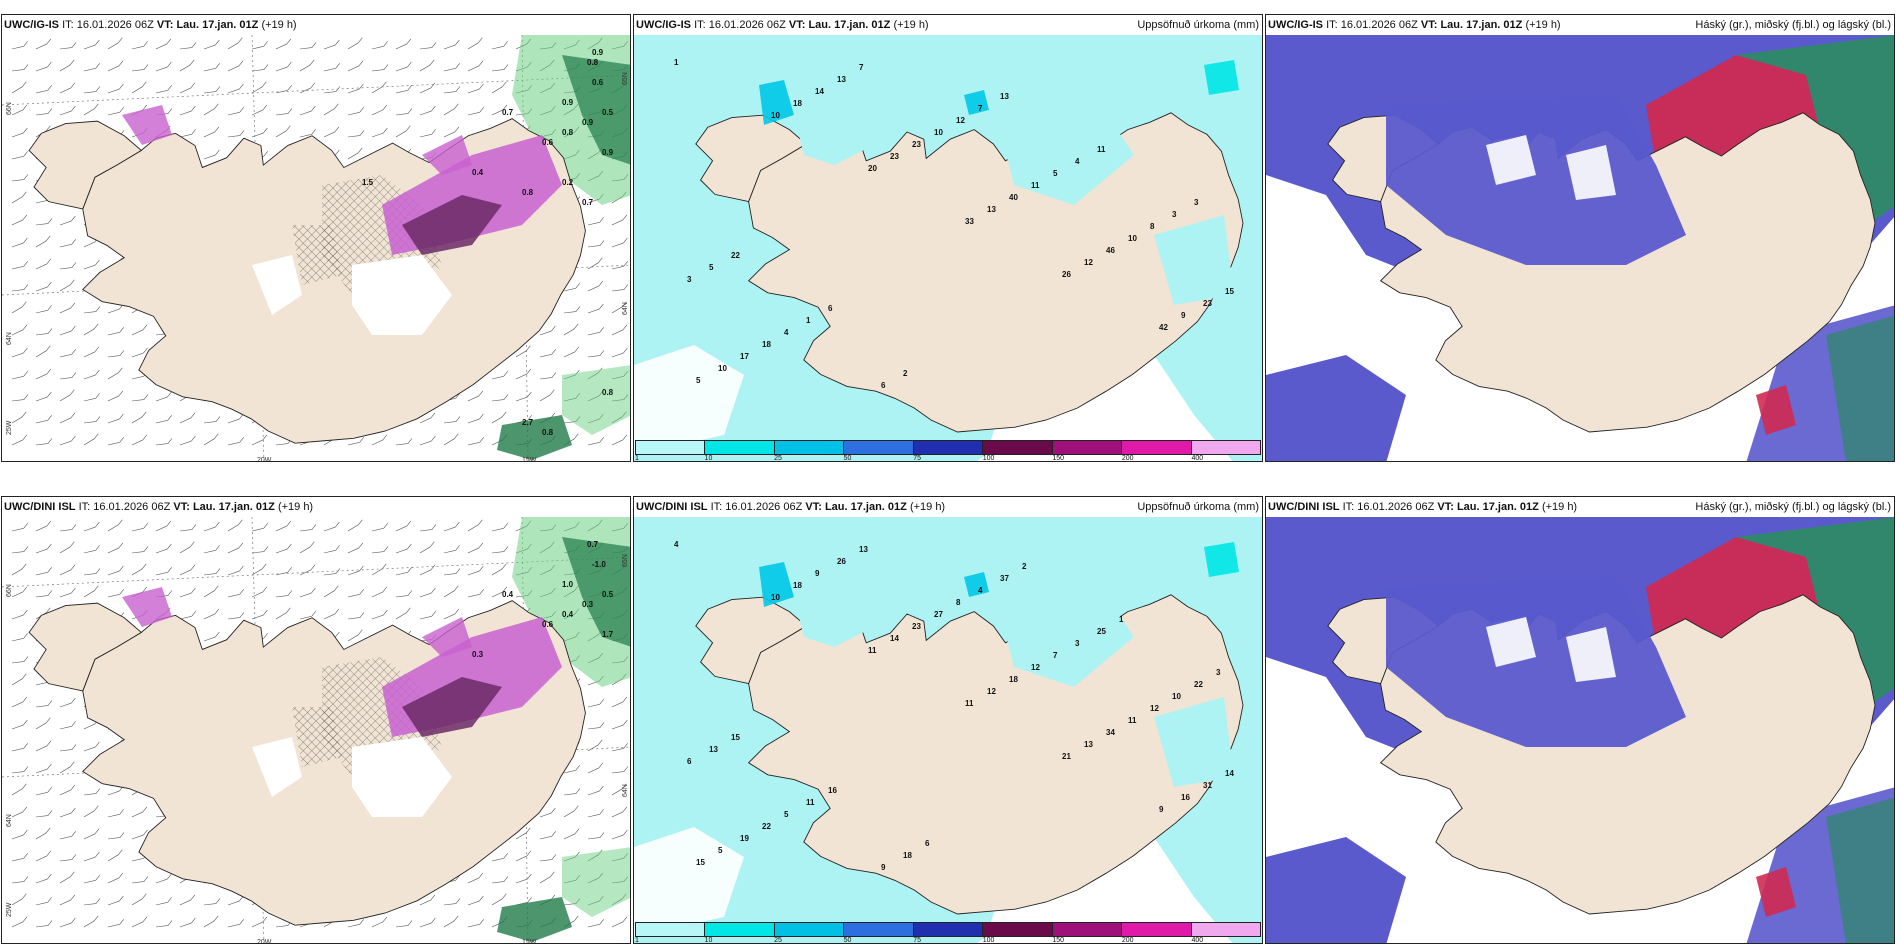 Image resolution: width=1900 pixels, height=950 pixels. Describe the element at coordinates (608, 392) in the screenshot. I see `map-value-label: 0.8` at that location.